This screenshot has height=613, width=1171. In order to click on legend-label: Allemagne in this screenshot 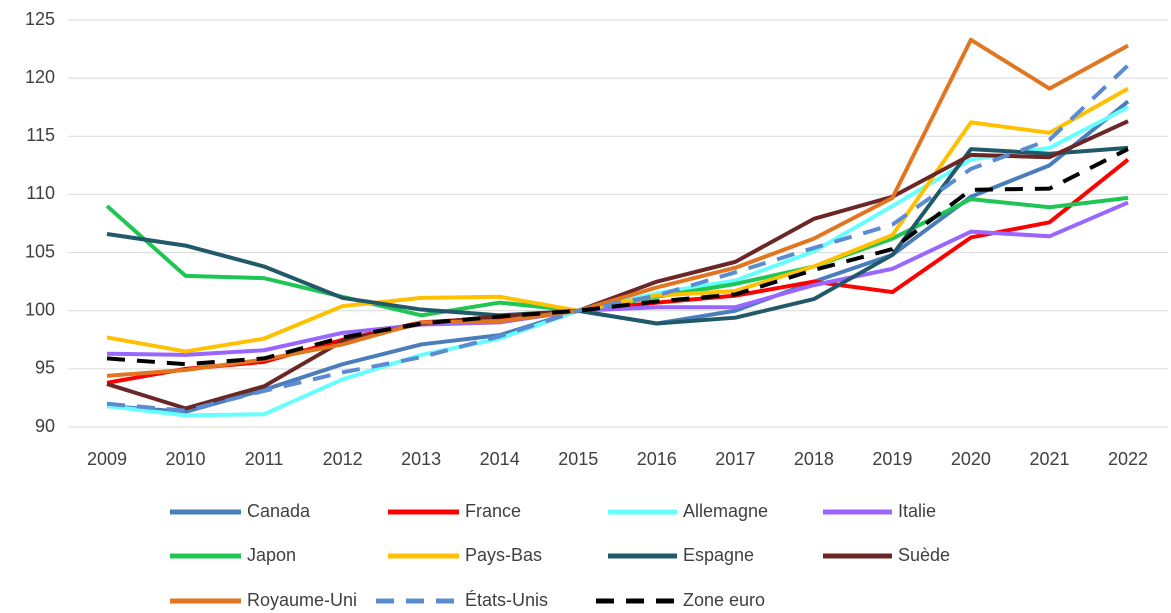, I will do `click(725, 511)`.